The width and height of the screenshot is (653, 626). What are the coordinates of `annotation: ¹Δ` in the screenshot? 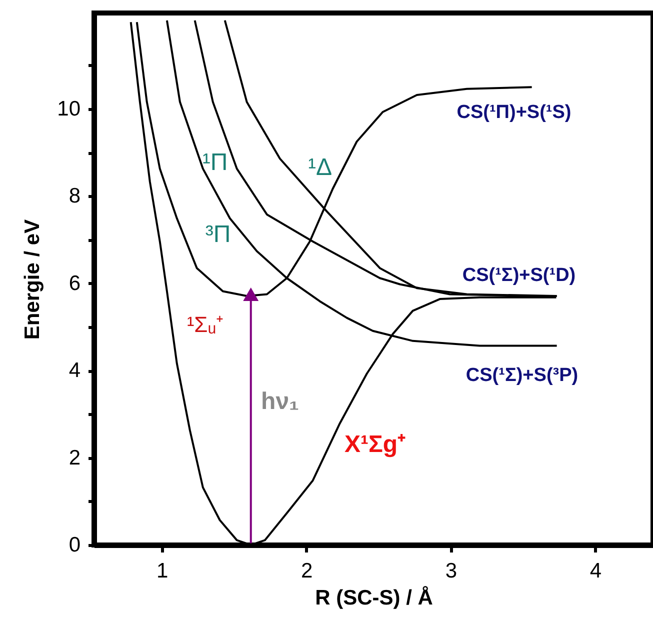 It's located at (320, 167).